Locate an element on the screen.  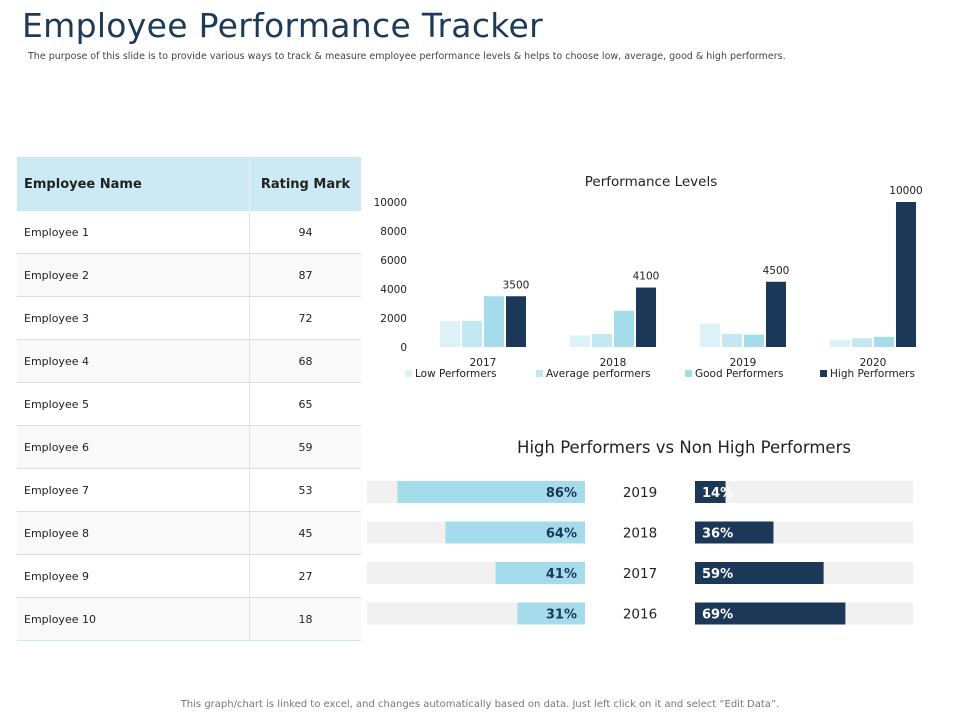
bar-data-label: 3500 is located at coordinates (516, 285).